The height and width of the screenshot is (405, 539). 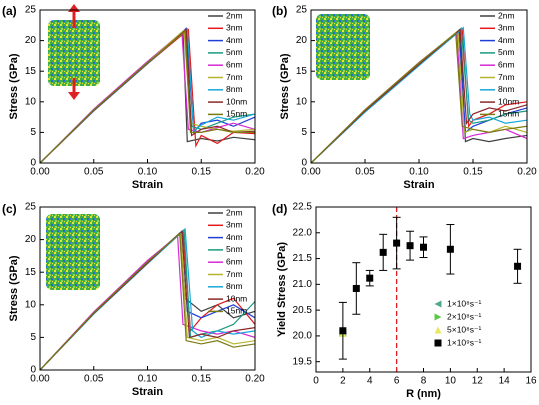 What do you see at coordinates (424, 381) in the screenshot?
I see `x-tick-label: 8` at bounding box center [424, 381].